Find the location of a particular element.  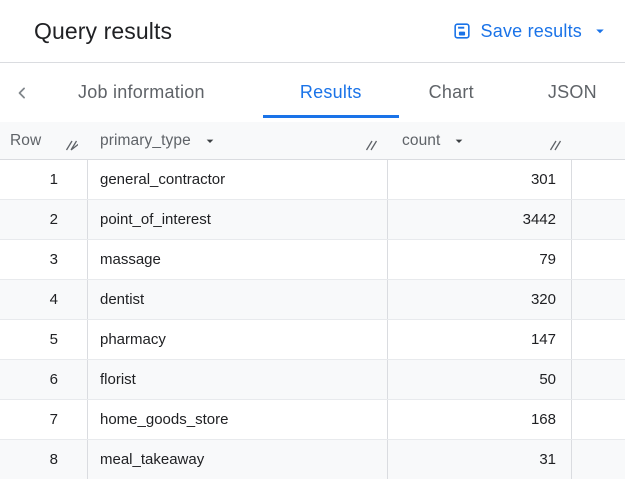

table-row: 3 massage 79 is located at coordinates (312, 260).